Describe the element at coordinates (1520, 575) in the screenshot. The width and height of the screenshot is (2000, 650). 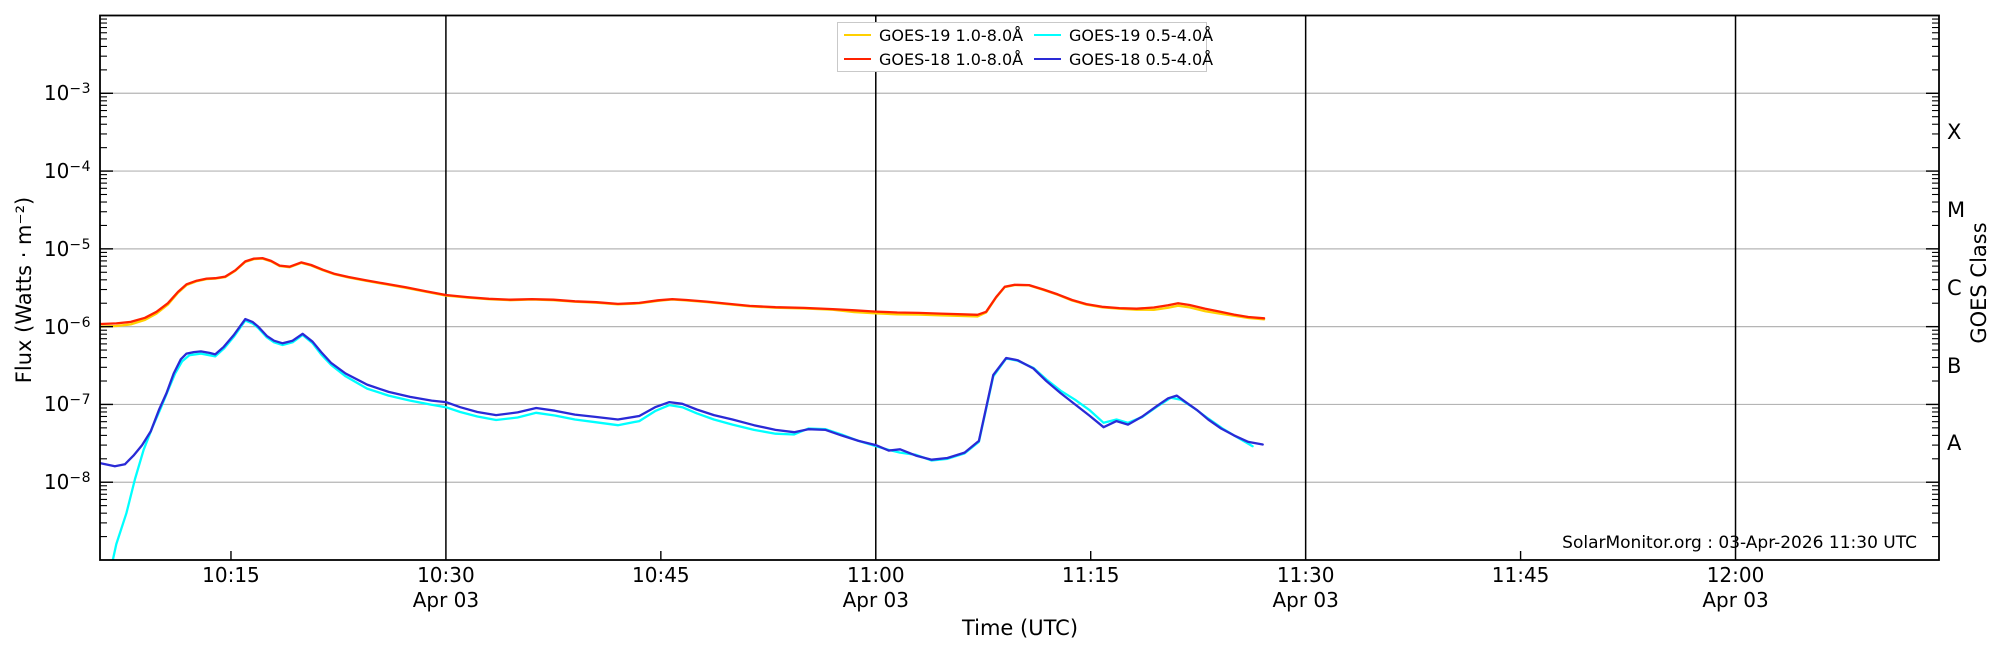
I see `x-tick-label: 11:45` at that location.